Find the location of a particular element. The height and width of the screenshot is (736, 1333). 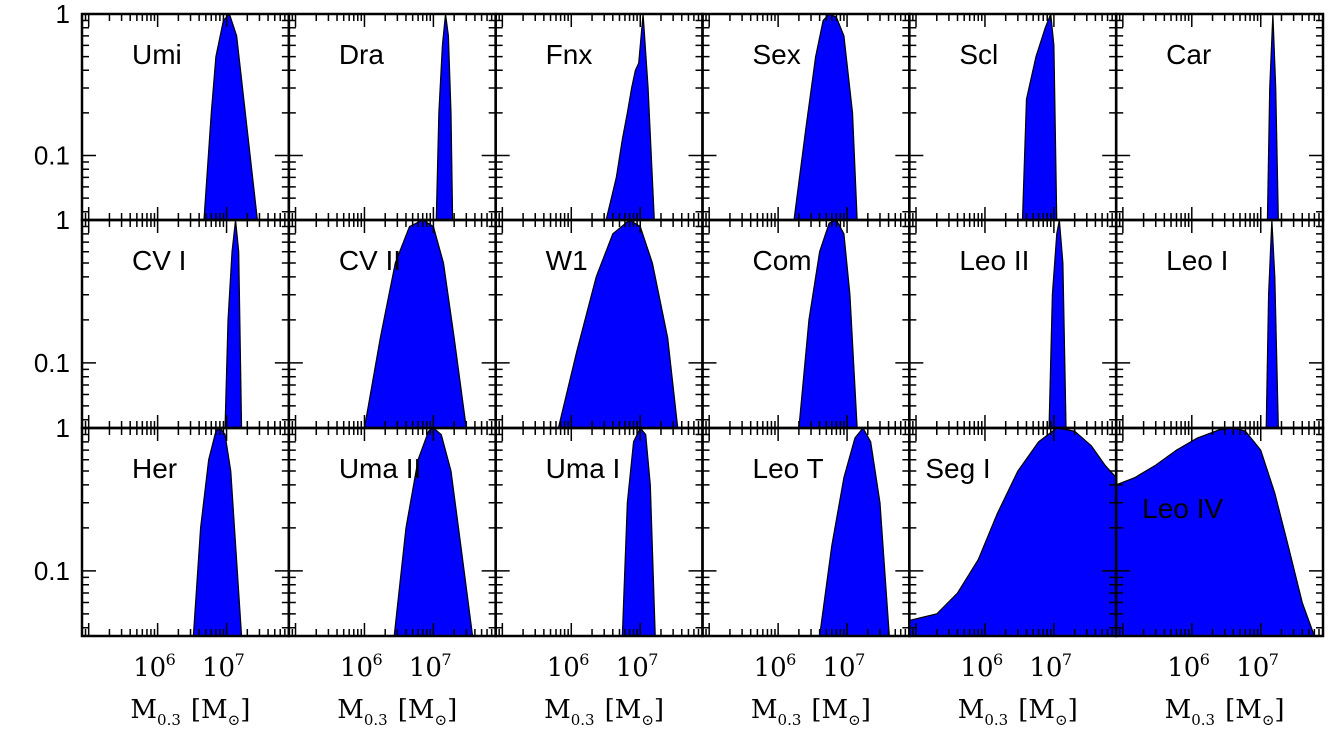

panel-label: Com is located at coordinates (782, 260).